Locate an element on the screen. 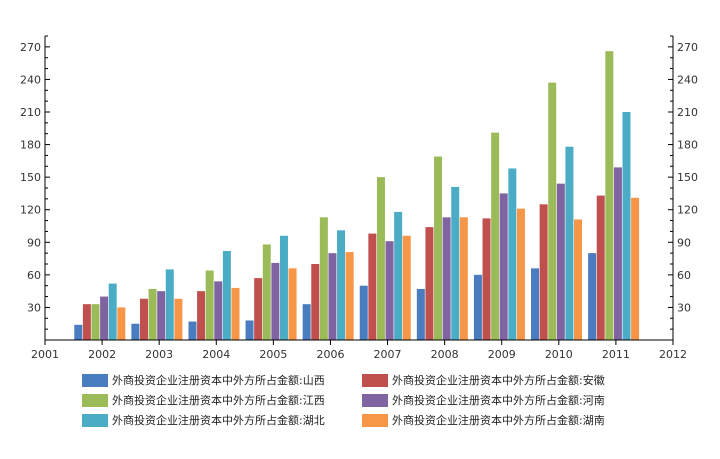  x-tick-label: 2004 is located at coordinates (216, 354).